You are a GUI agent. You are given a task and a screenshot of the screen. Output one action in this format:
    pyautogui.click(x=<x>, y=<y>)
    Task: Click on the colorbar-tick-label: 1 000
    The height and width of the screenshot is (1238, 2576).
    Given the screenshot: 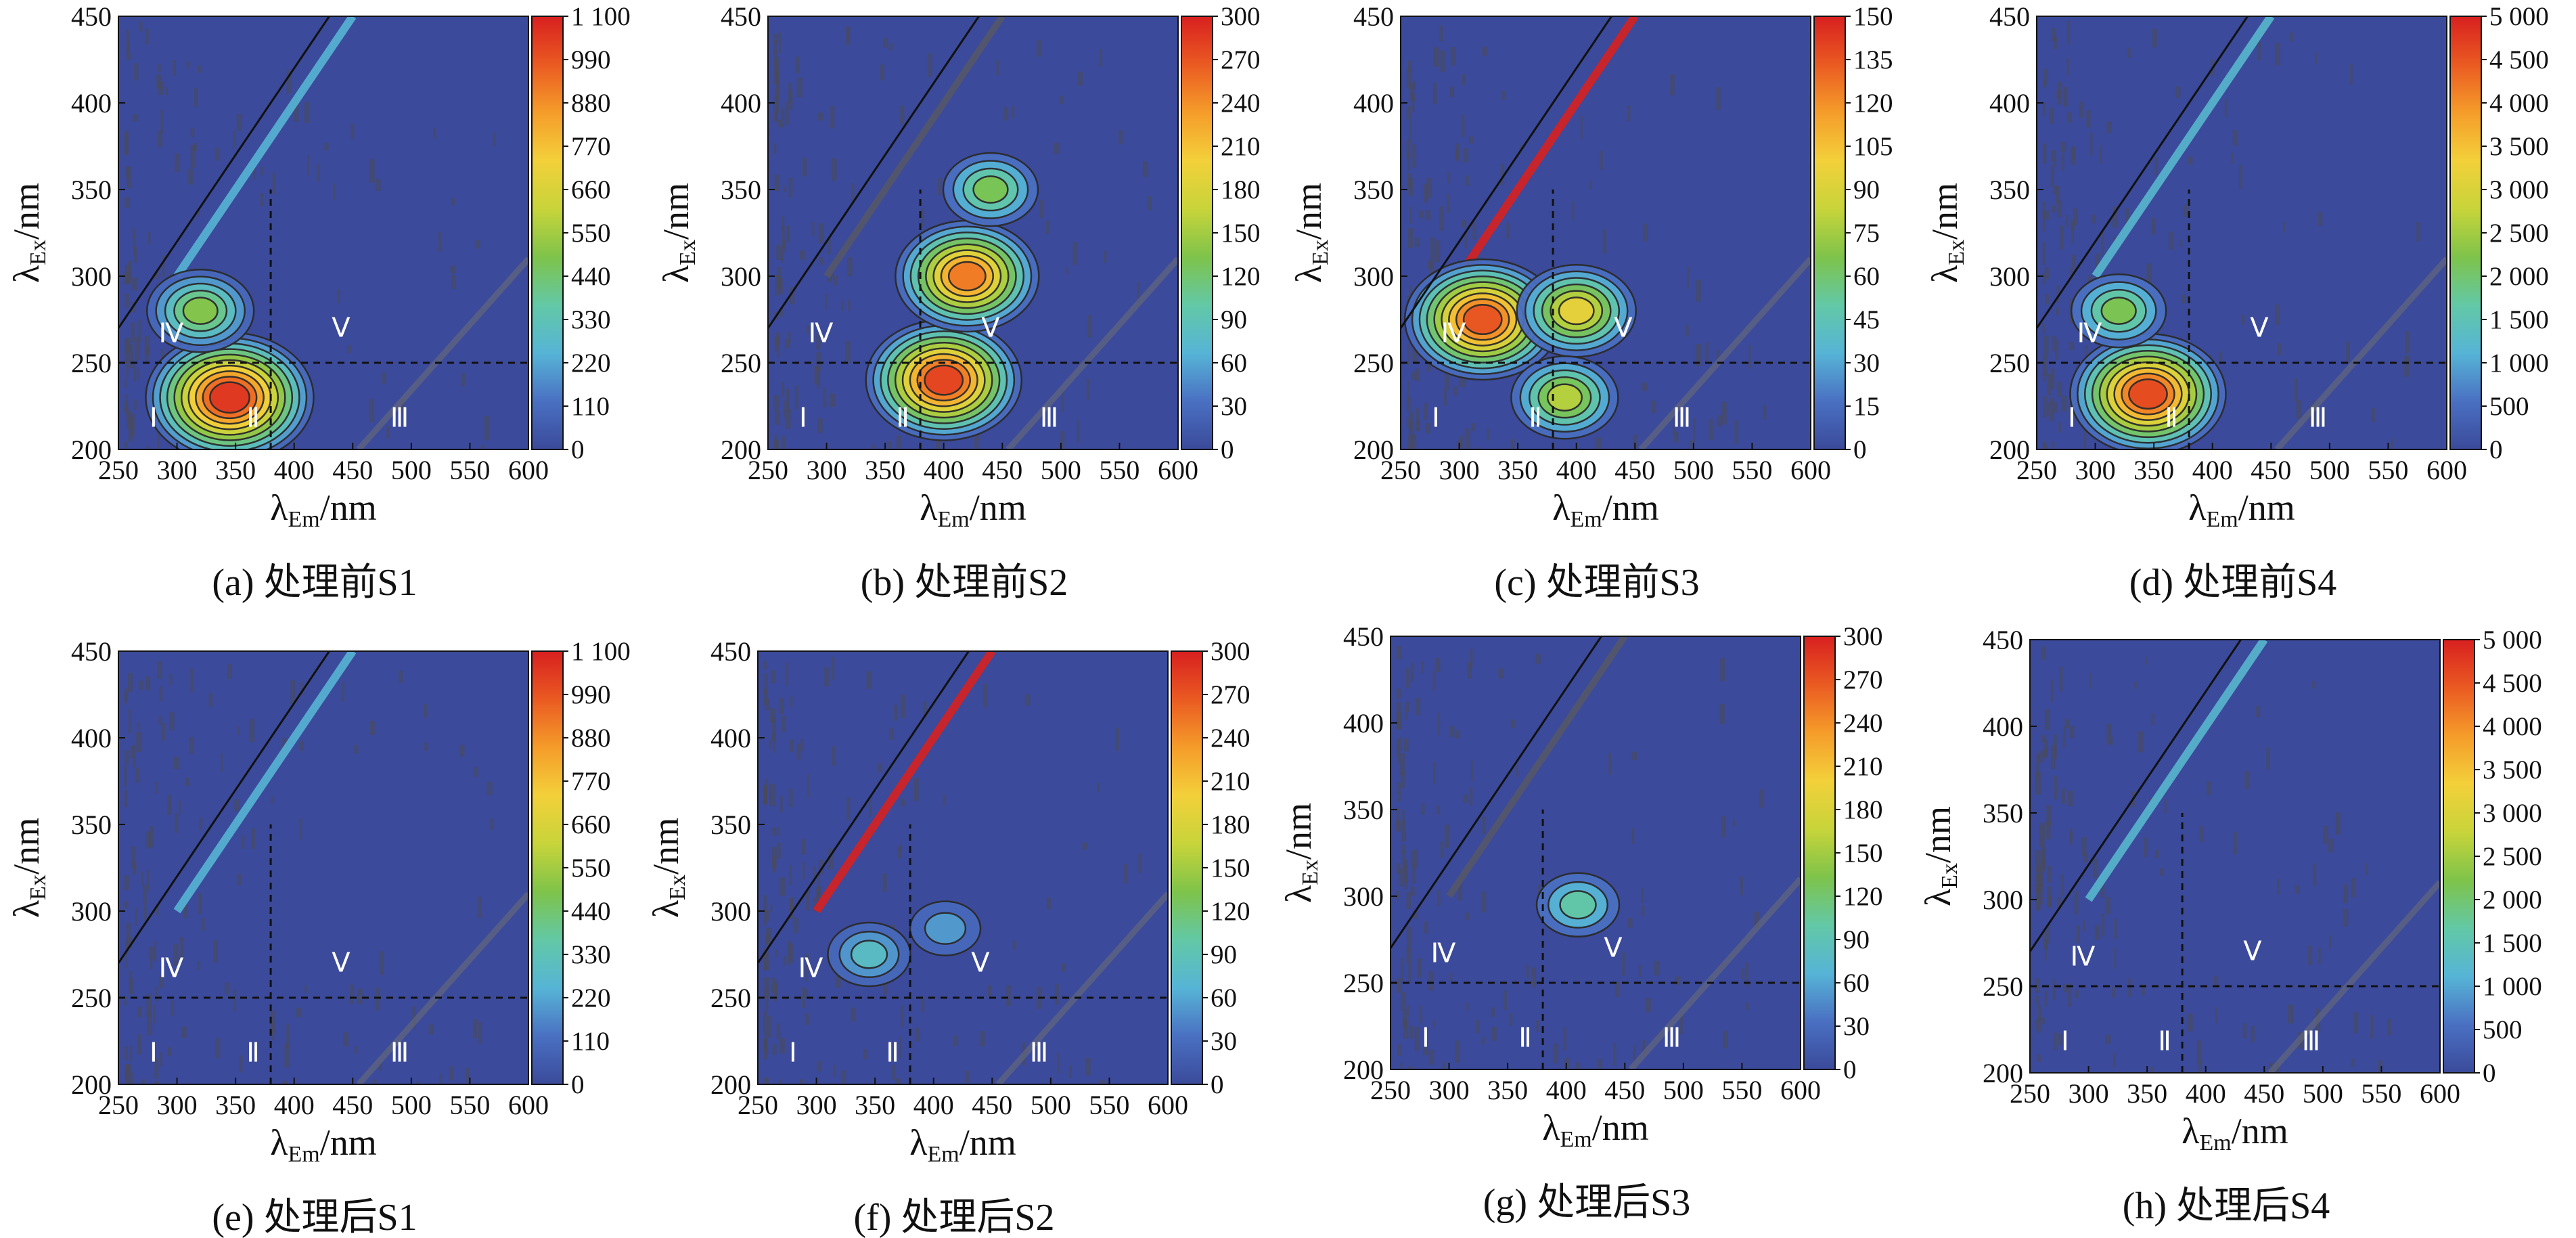 What is the action you would take?
    pyautogui.click(x=2512, y=986)
    